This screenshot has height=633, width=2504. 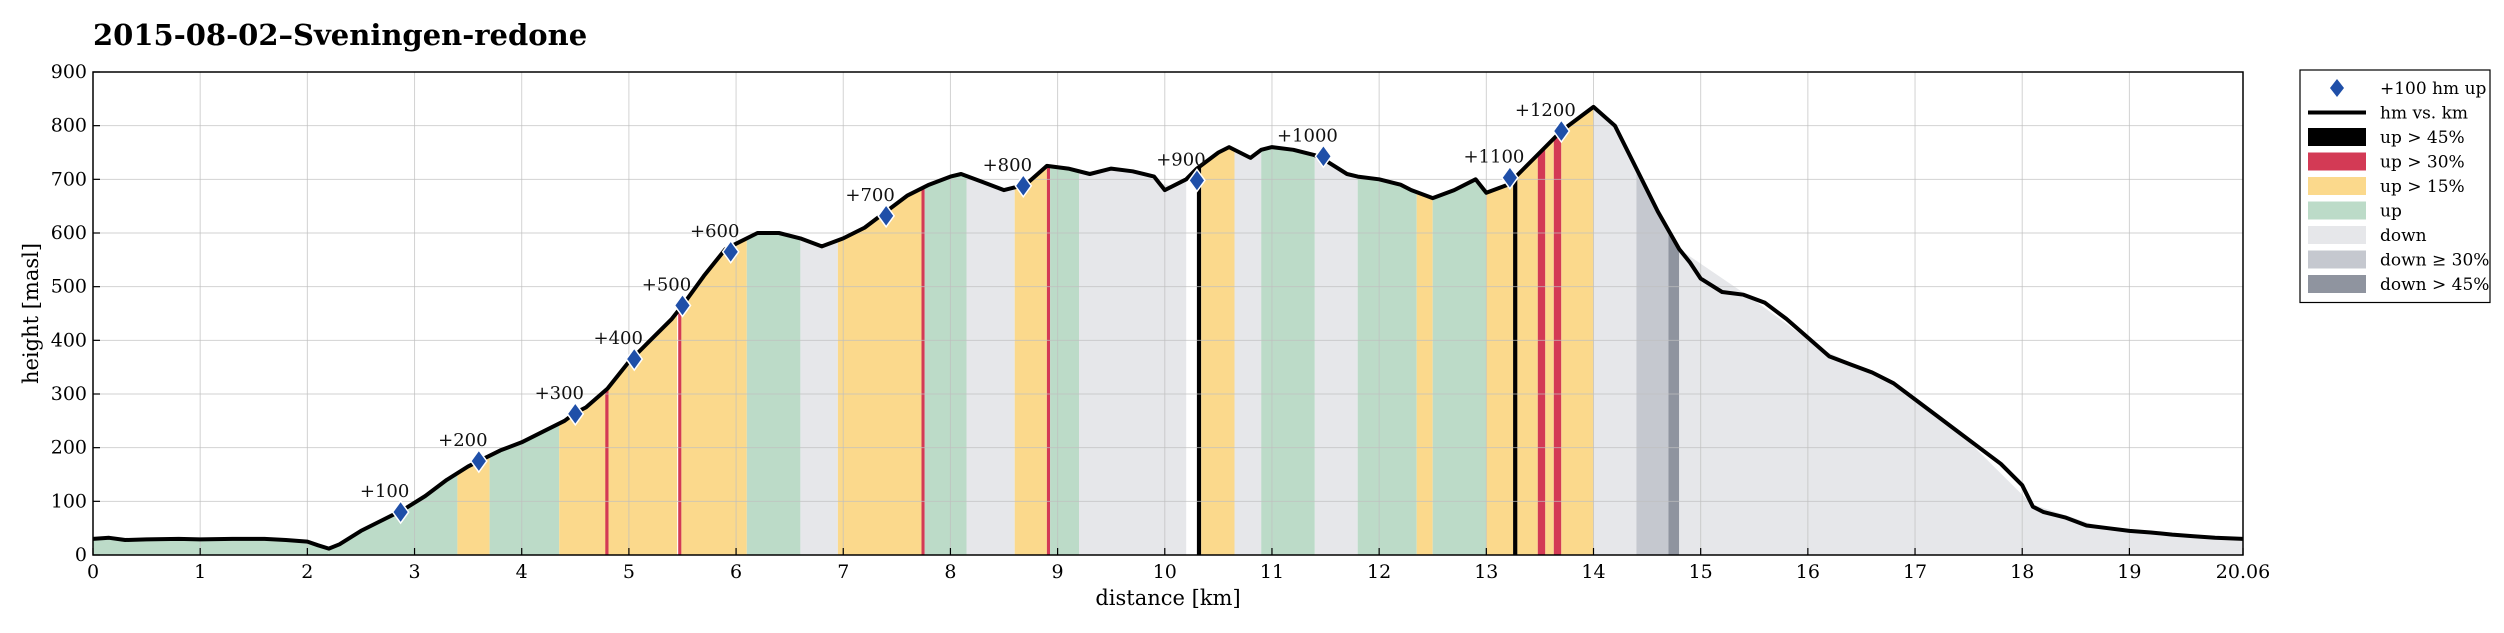 What do you see at coordinates (414, 572) in the screenshot?
I see `x-tick-label: 3` at bounding box center [414, 572].